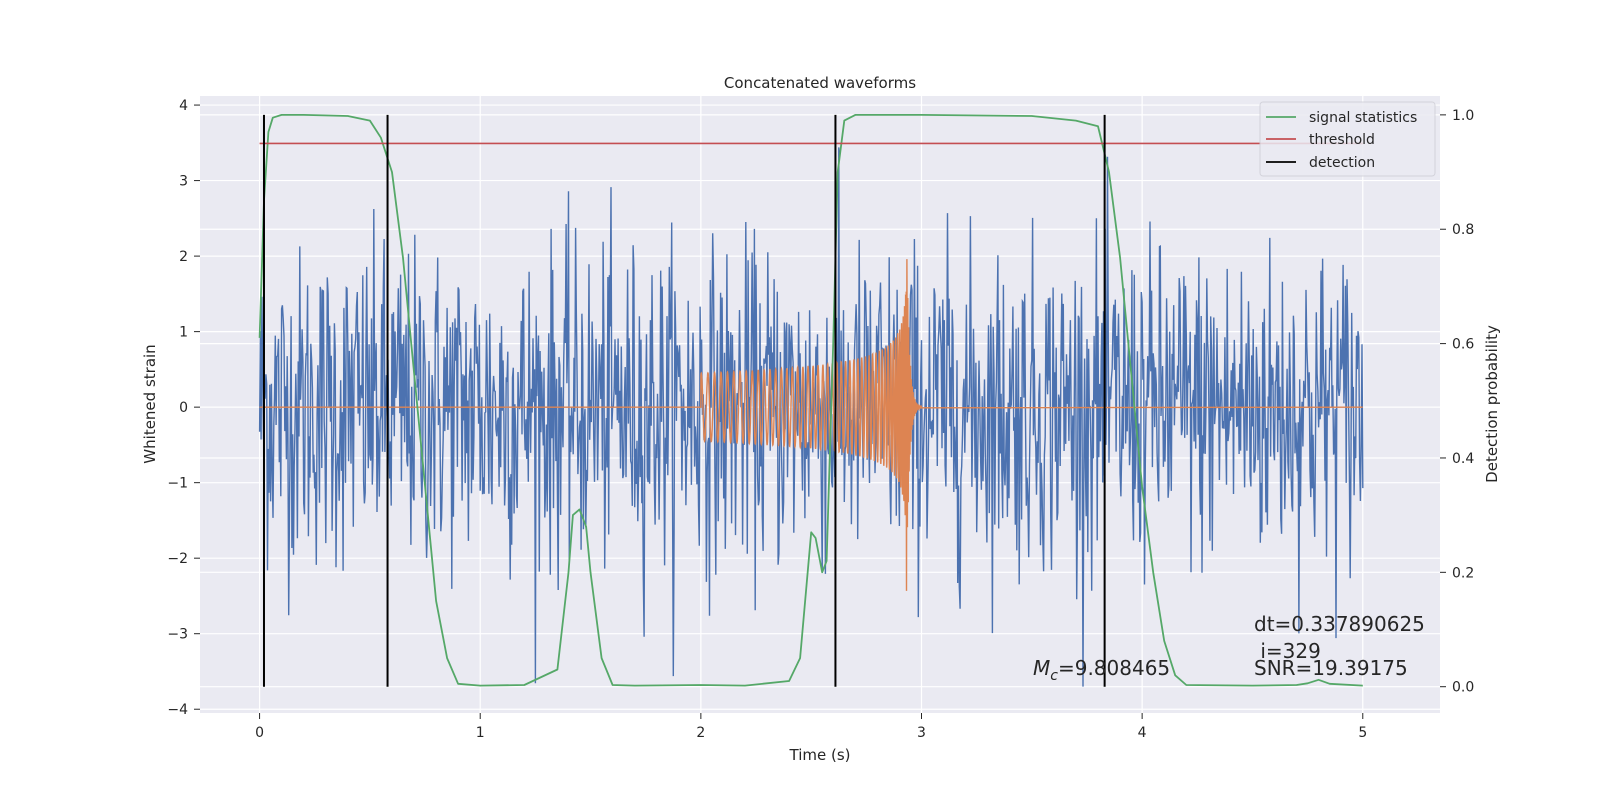 The height and width of the screenshot is (800, 1600). I want to click on y-tick-label-5: 1, so click(183, 333).